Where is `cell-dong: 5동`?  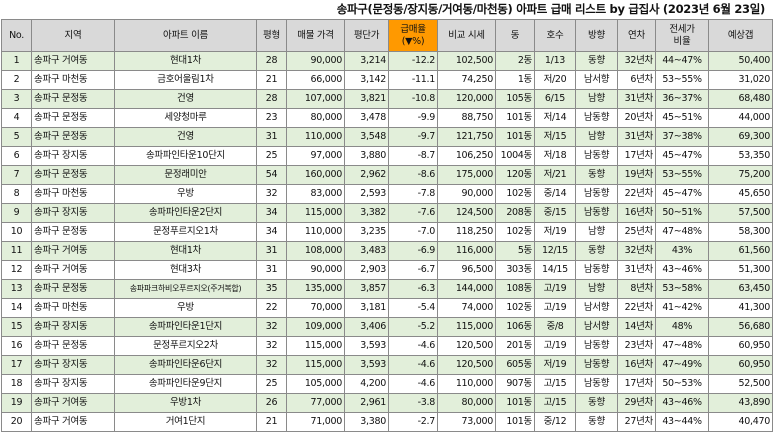 cell-dong: 5동 is located at coordinates (515, 251).